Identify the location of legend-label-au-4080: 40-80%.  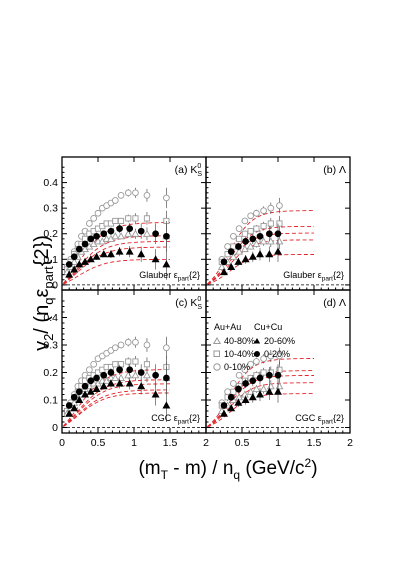
(239, 341).